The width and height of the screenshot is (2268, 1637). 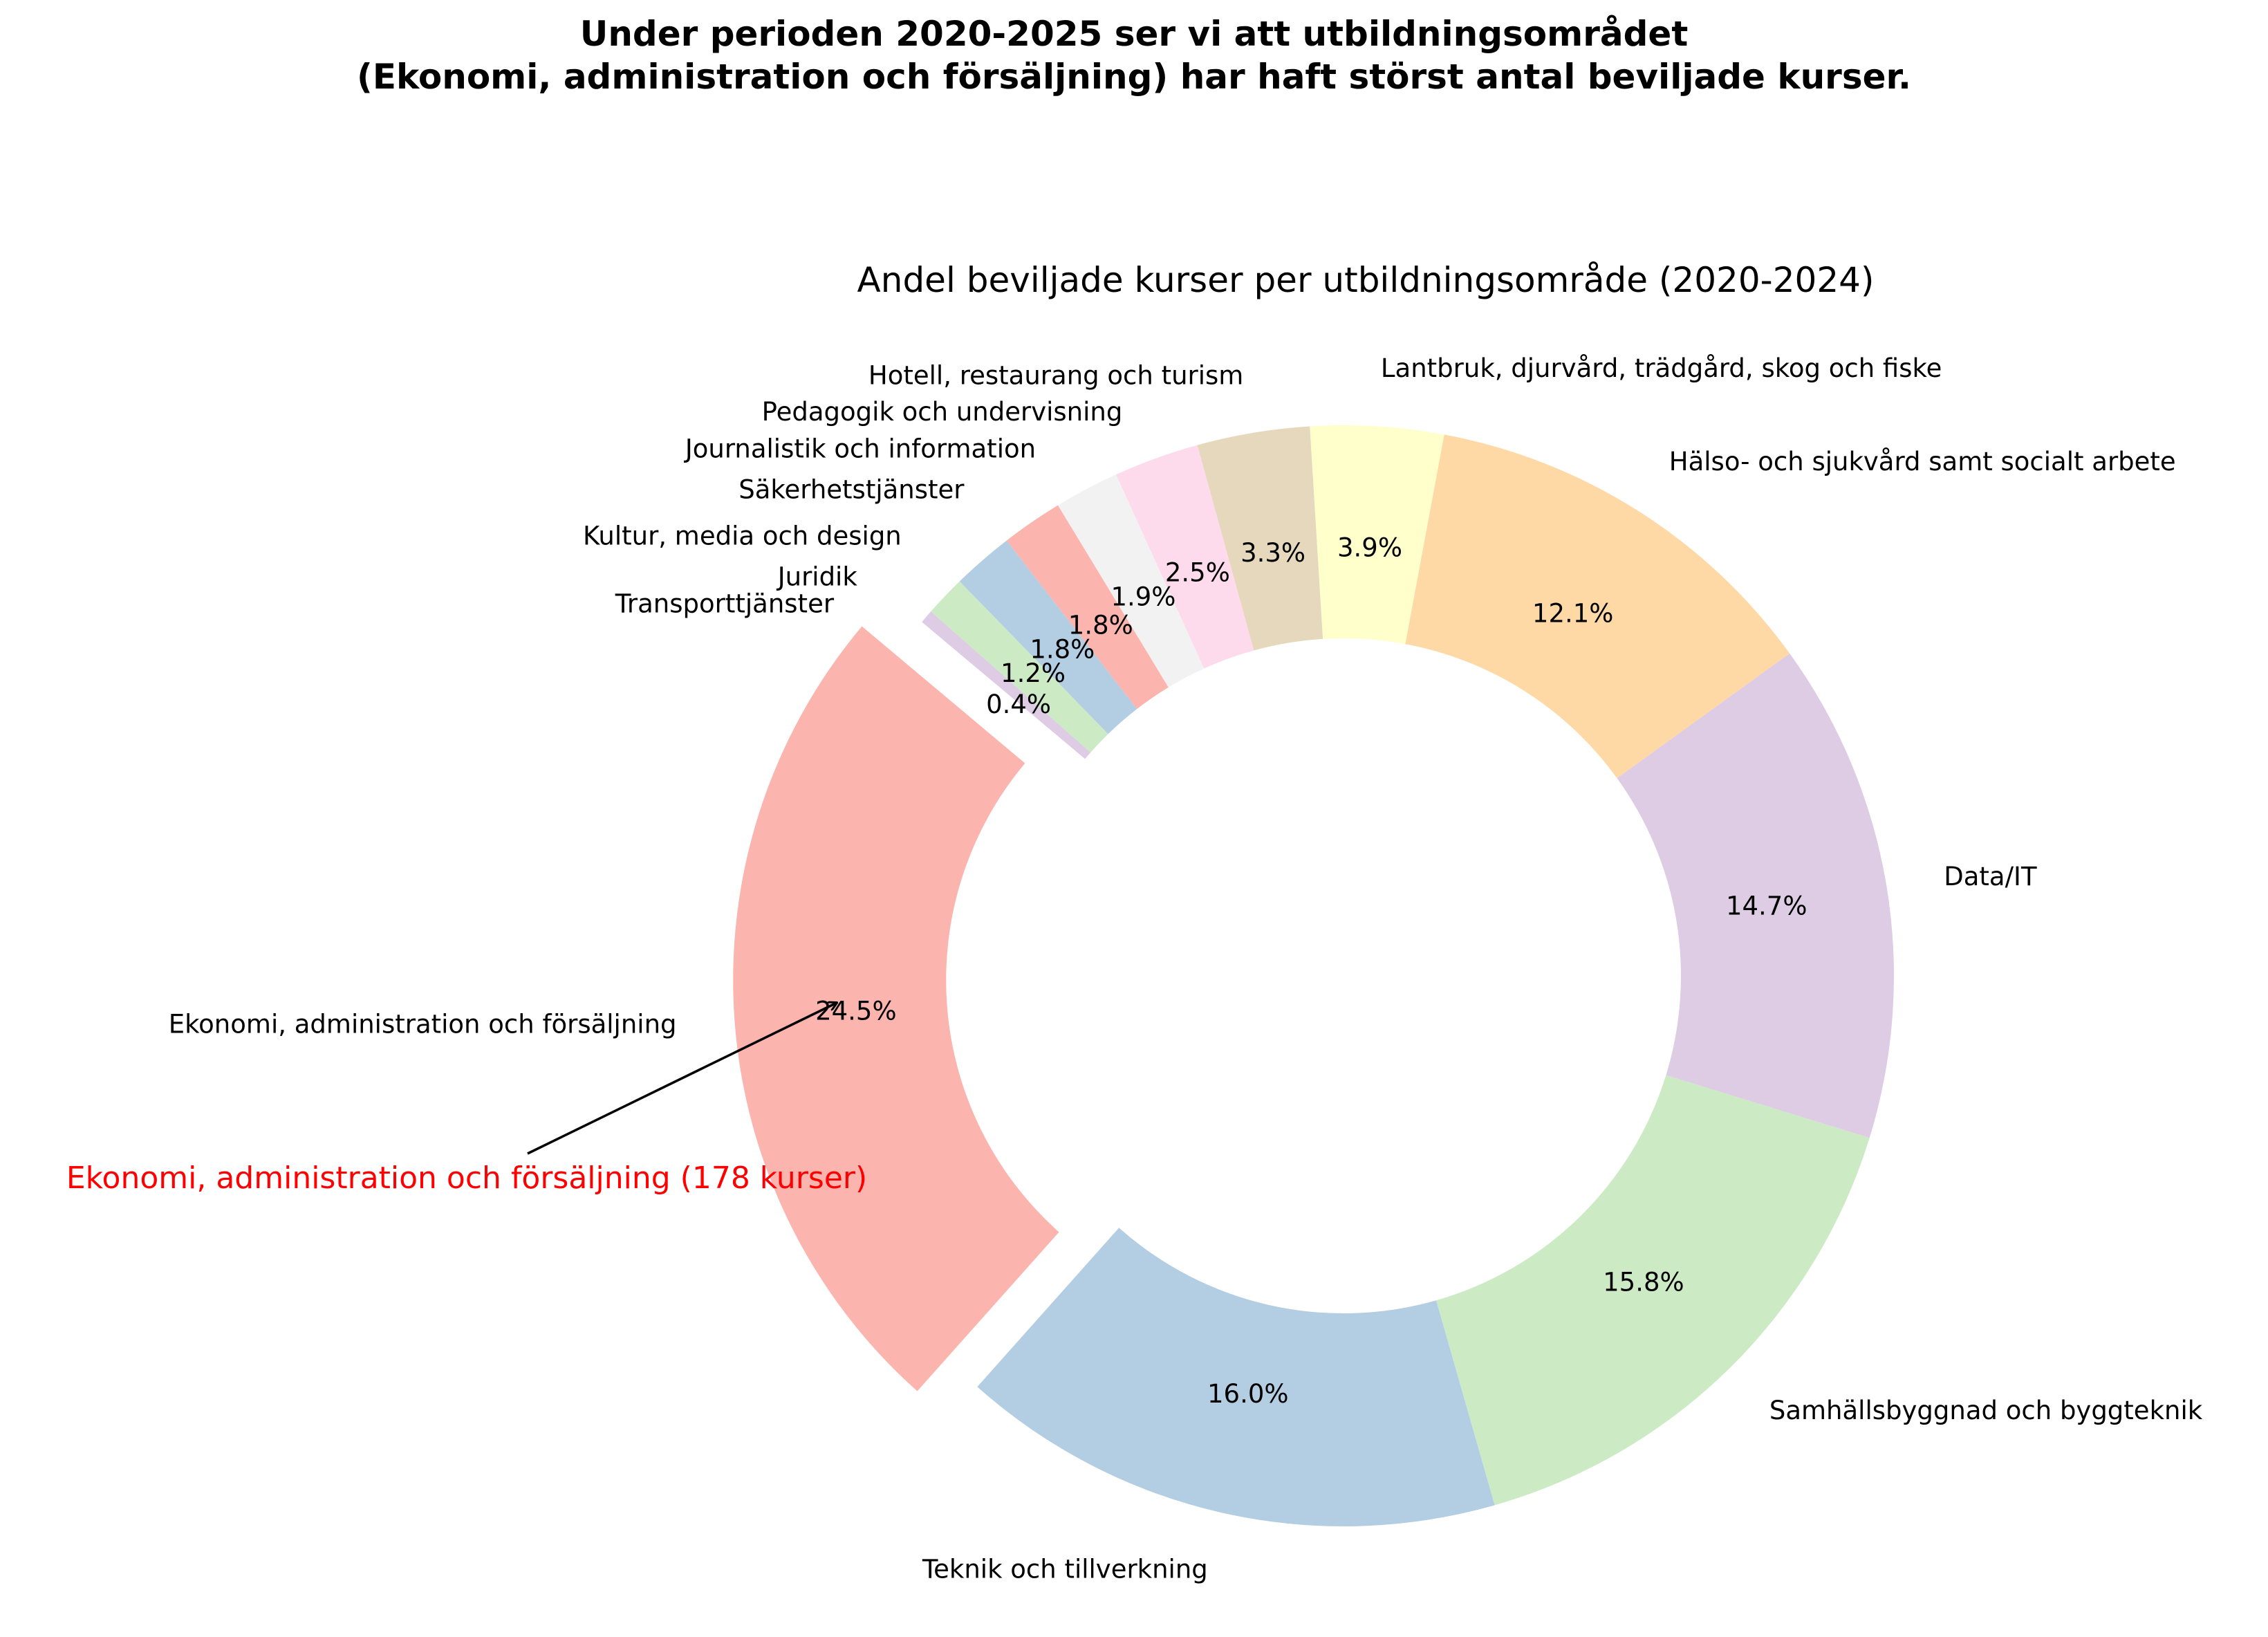 I want to click on pie-category-label-ekonomi-administration-och-forsaljning: Ekonomi, administration och försäljning, so click(x=423, y=1024).